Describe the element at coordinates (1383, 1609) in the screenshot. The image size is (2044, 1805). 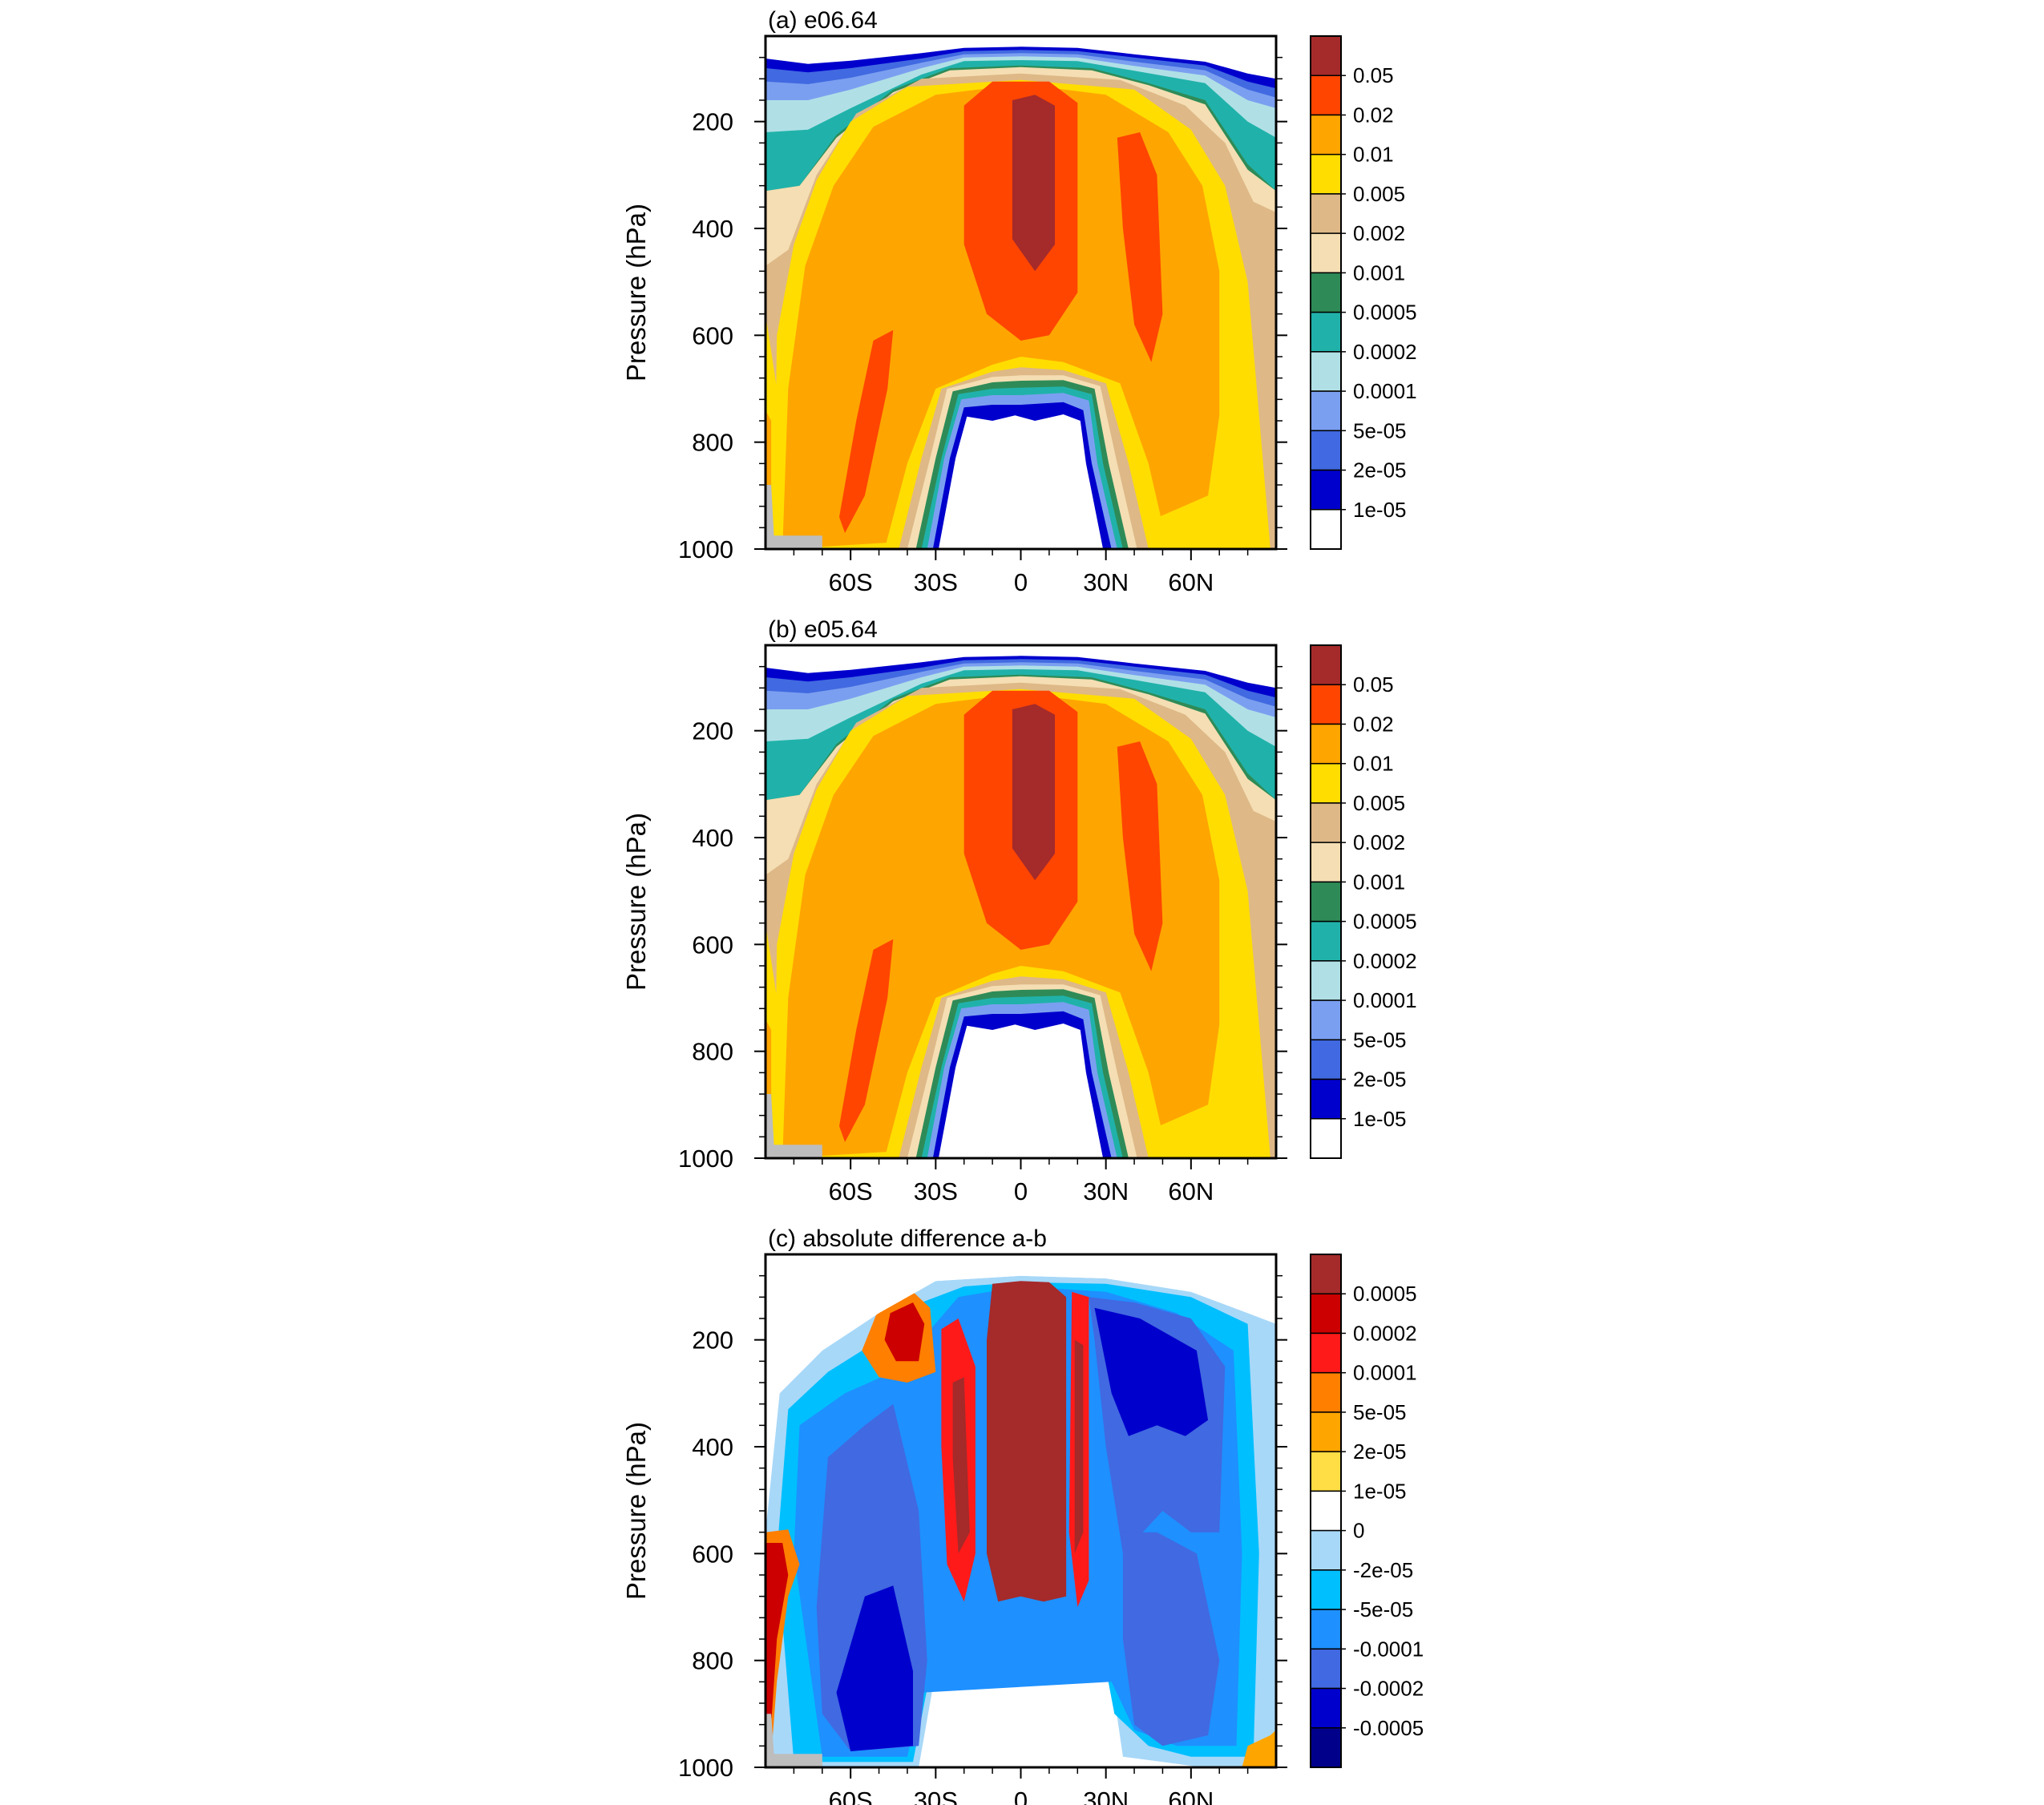
I see `colorbar-label: -5e-05` at that location.